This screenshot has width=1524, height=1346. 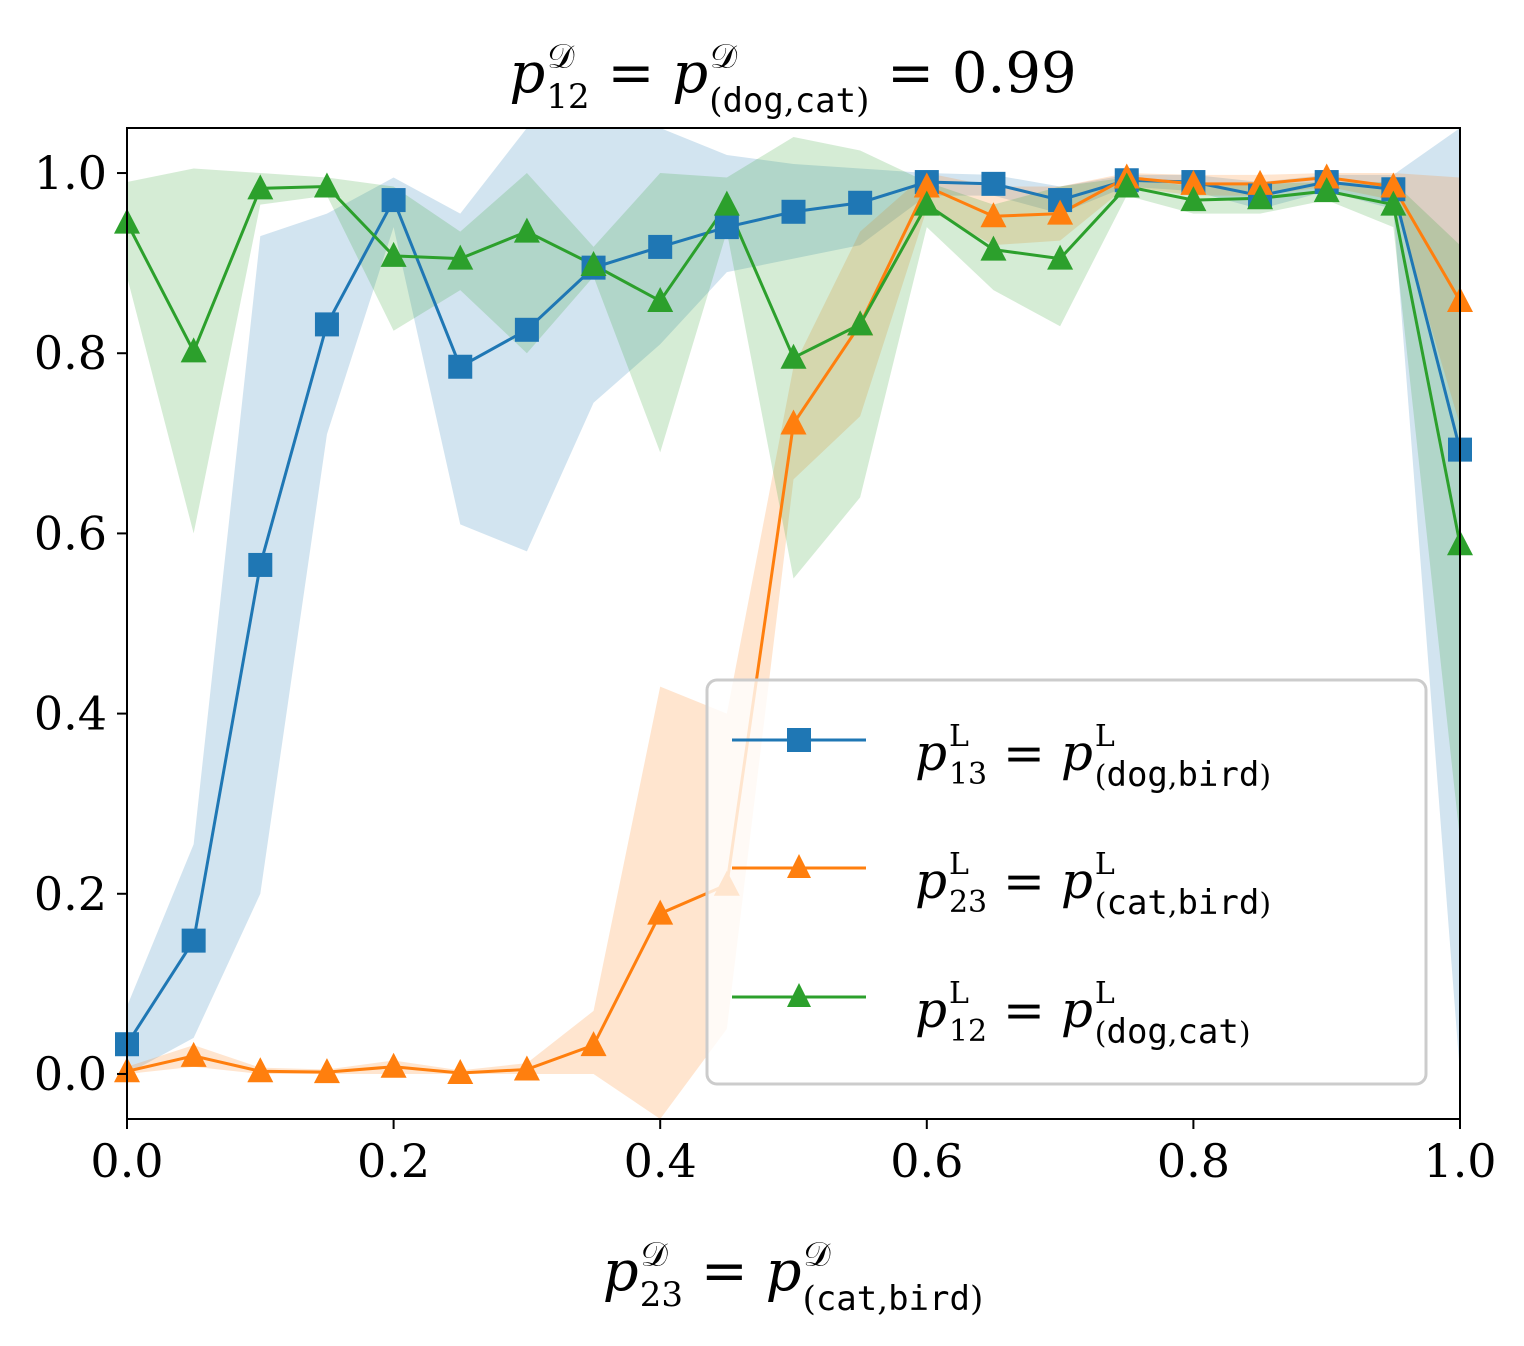 I want to click on x-tick-label-3: 0.6, so click(x=926, y=1161).